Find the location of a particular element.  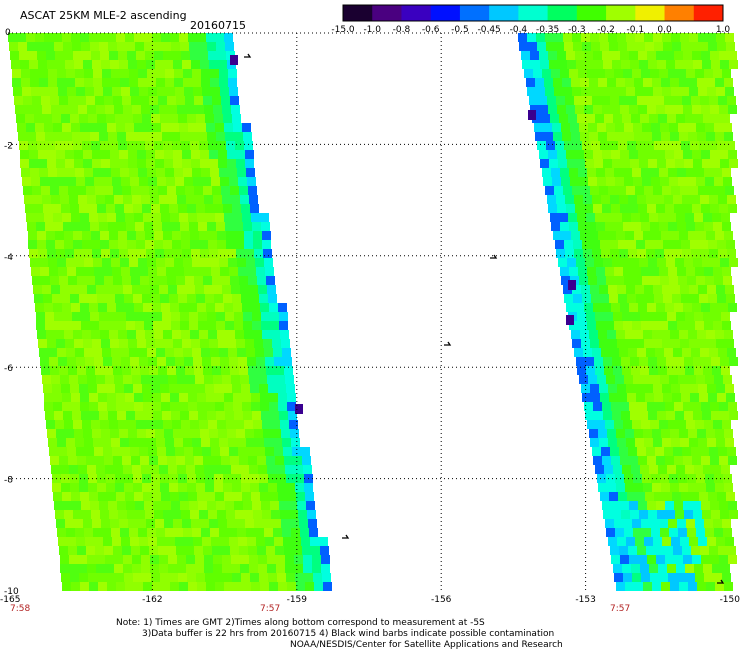

longitude-label: -159 is located at coordinates (297, 600).